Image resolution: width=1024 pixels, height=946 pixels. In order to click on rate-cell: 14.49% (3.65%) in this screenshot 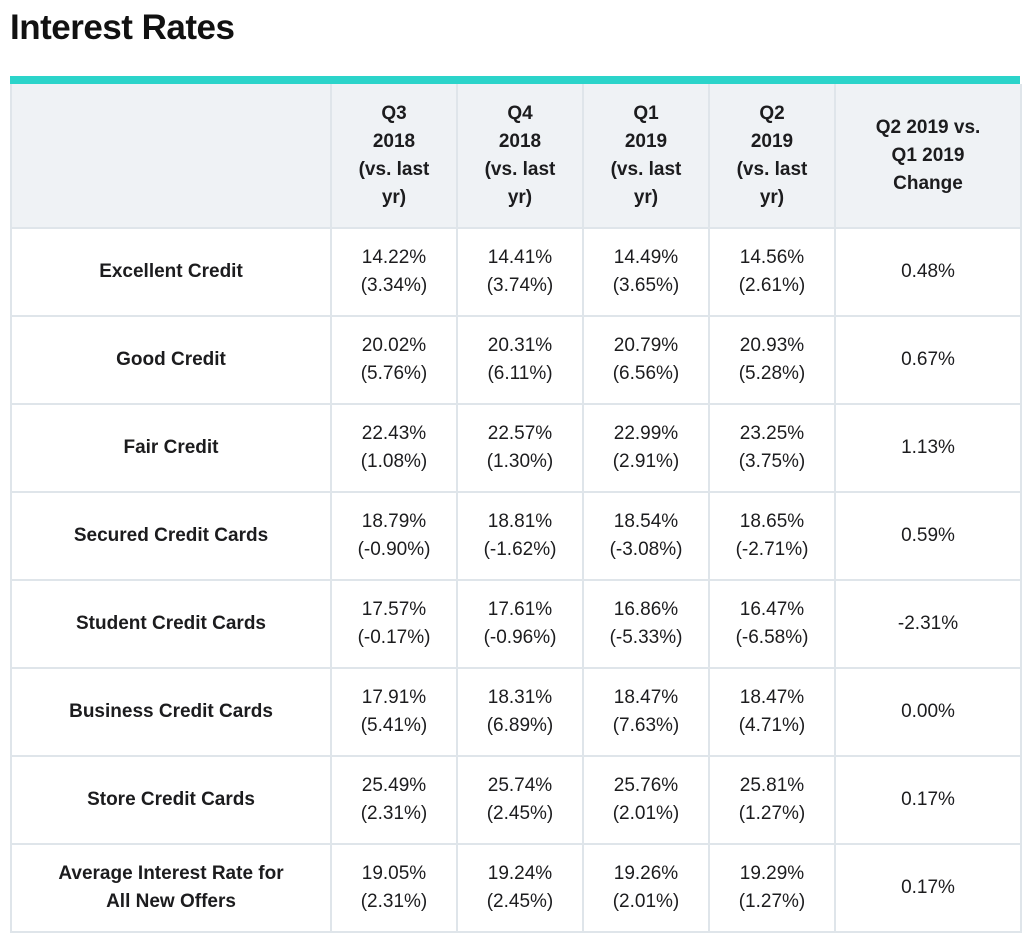, I will do `click(646, 272)`.